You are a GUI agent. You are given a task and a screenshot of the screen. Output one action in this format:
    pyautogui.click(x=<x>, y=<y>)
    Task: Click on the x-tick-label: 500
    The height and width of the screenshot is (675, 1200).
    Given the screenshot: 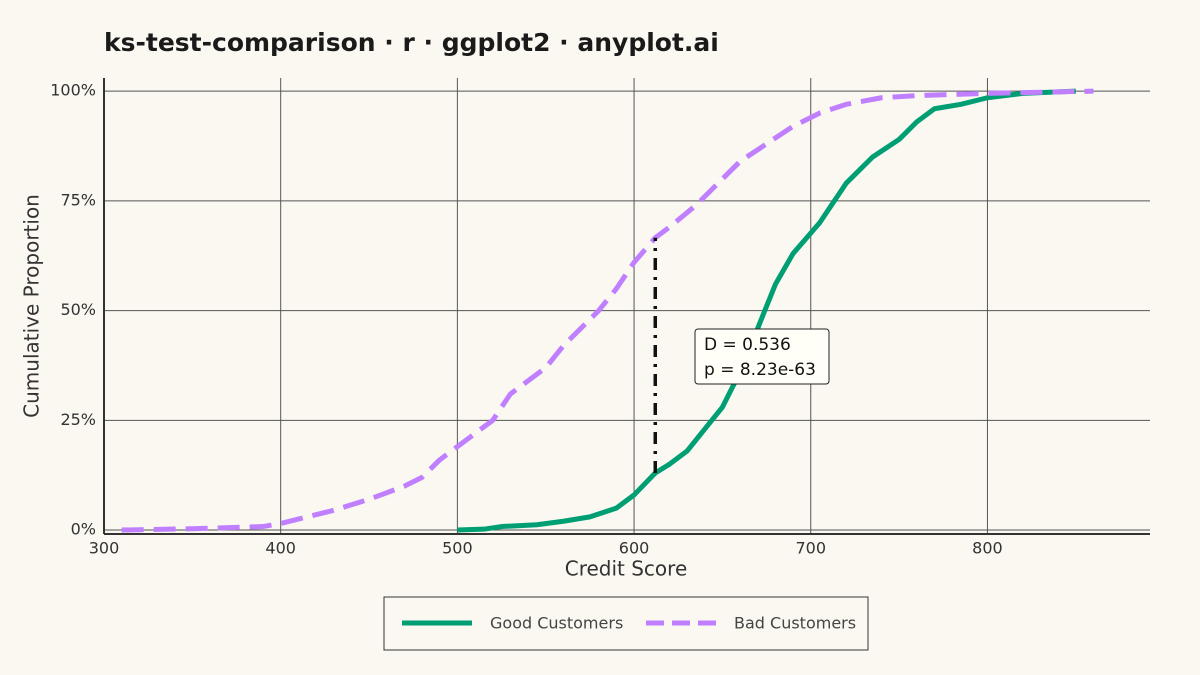 What is the action you would take?
    pyautogui.click(x=457, y=548)
    